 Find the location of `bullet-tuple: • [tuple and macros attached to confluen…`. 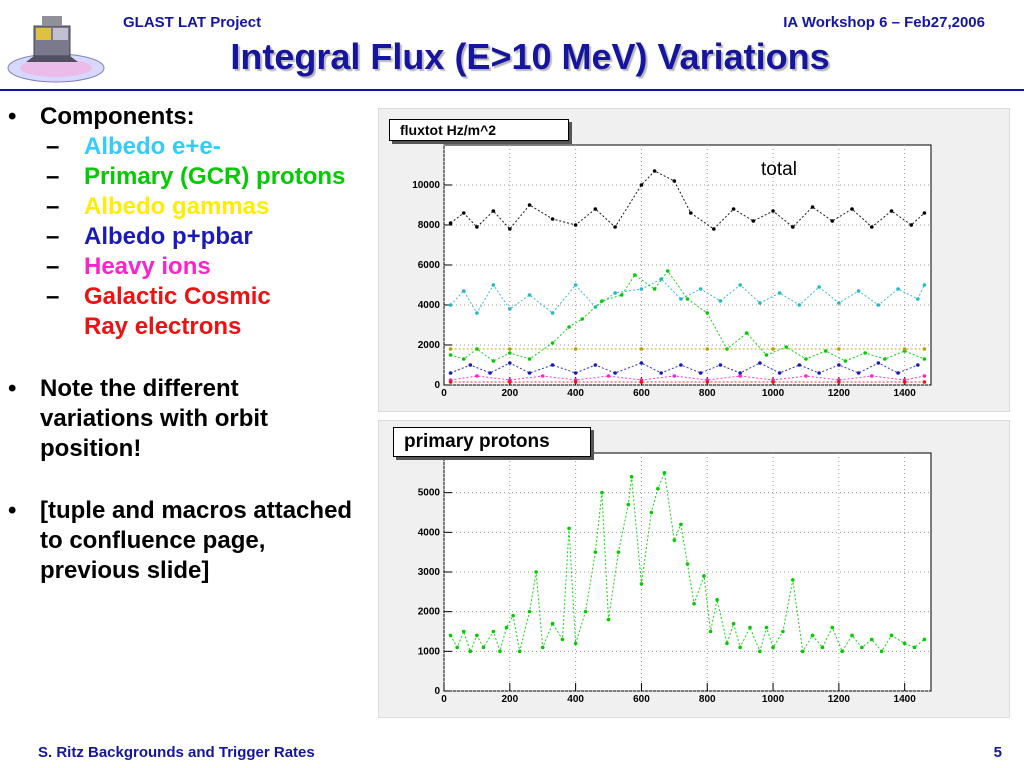

bullet-tuple: • [tuple and macros attached to confluen… is located at coordinates (180, 541).